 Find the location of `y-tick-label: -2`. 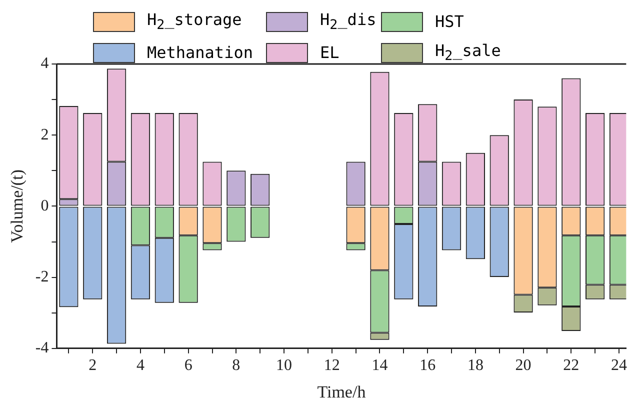

y-tick-label: -2 is located at coordinates (42, 277).